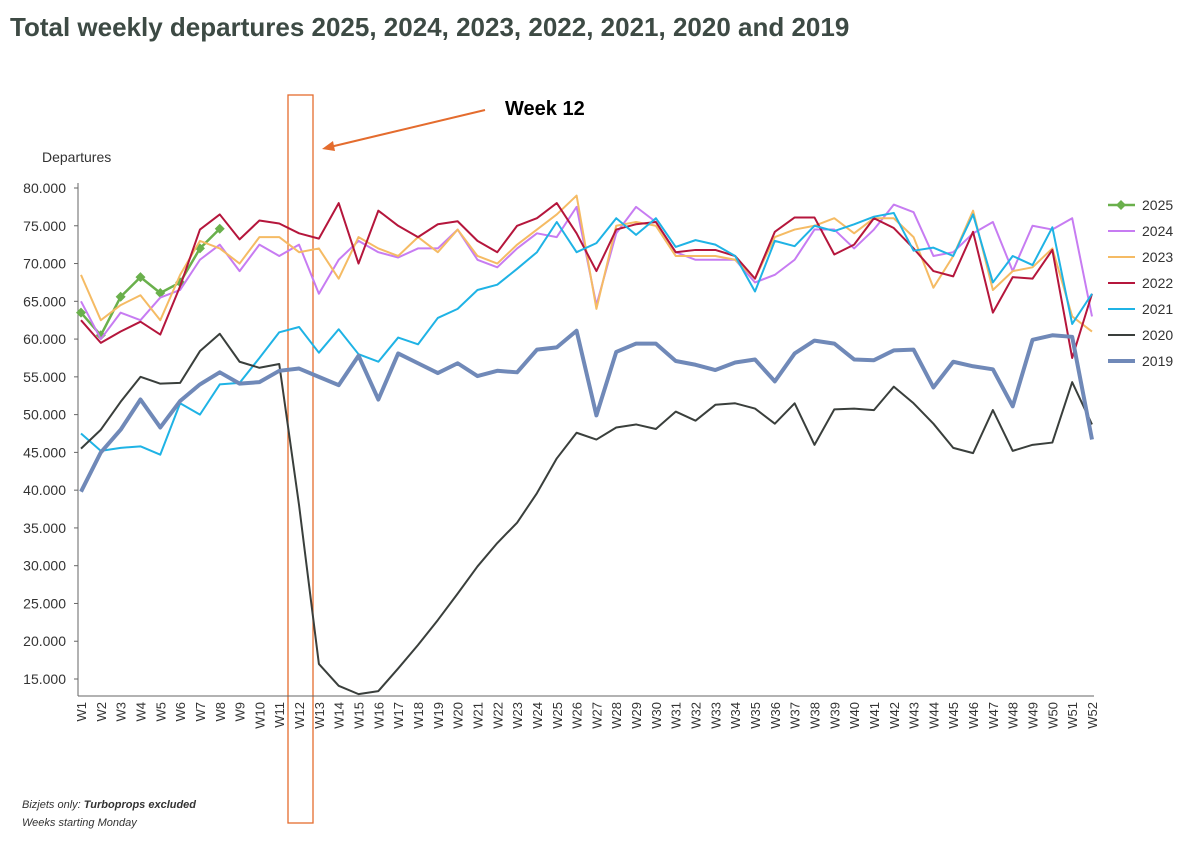 This screenshot has width=1191, height=841. What do you see at coordinates (993, 715) in the screenshot?
I see `x-tick-label: W47` at bounding box center [993, 715].